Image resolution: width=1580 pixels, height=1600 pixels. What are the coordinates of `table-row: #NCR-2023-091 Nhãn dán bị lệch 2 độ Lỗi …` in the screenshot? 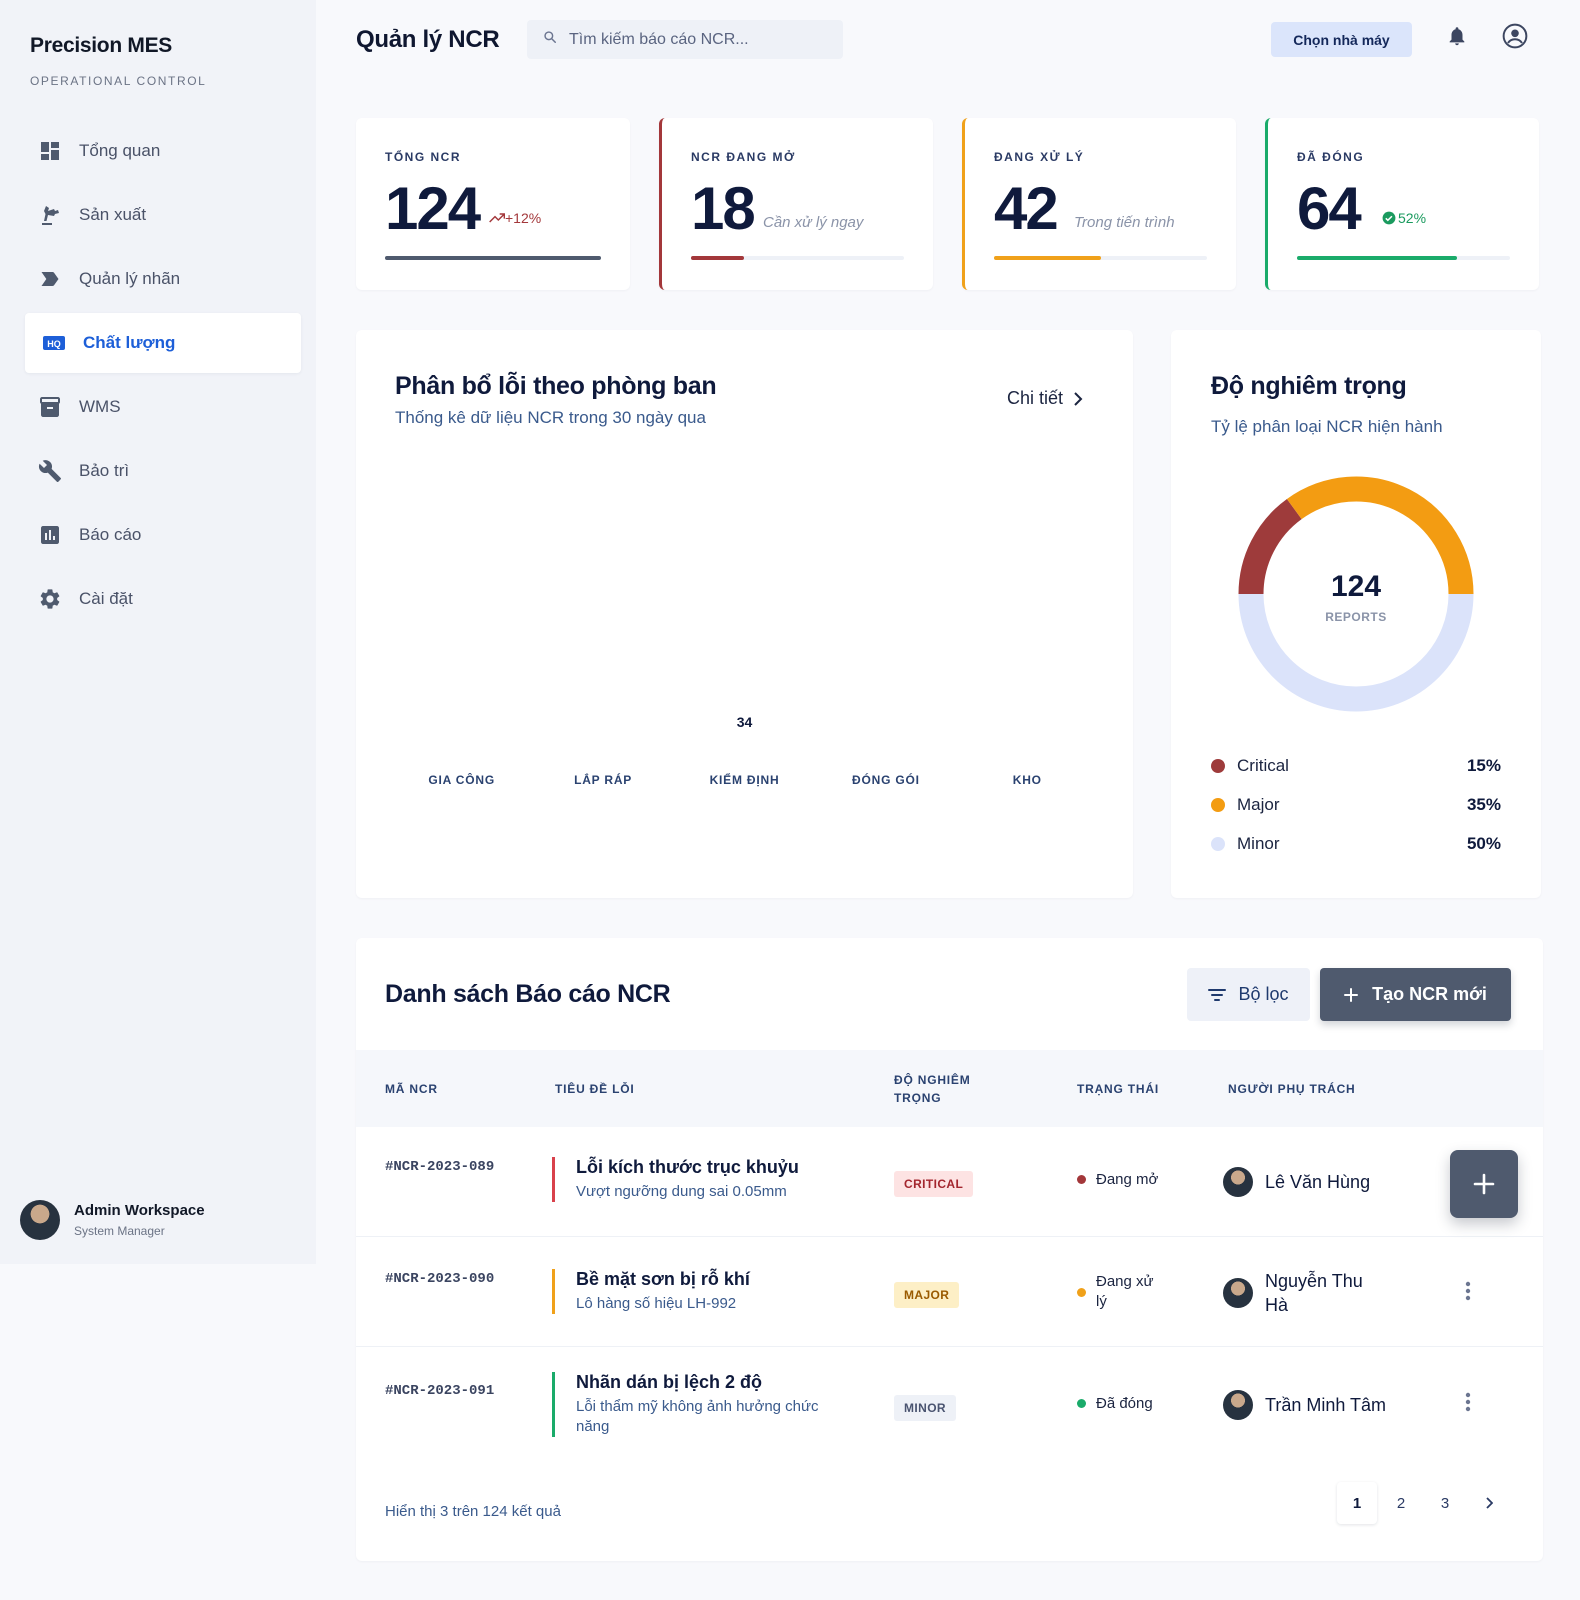 It's located at (949, 1409).